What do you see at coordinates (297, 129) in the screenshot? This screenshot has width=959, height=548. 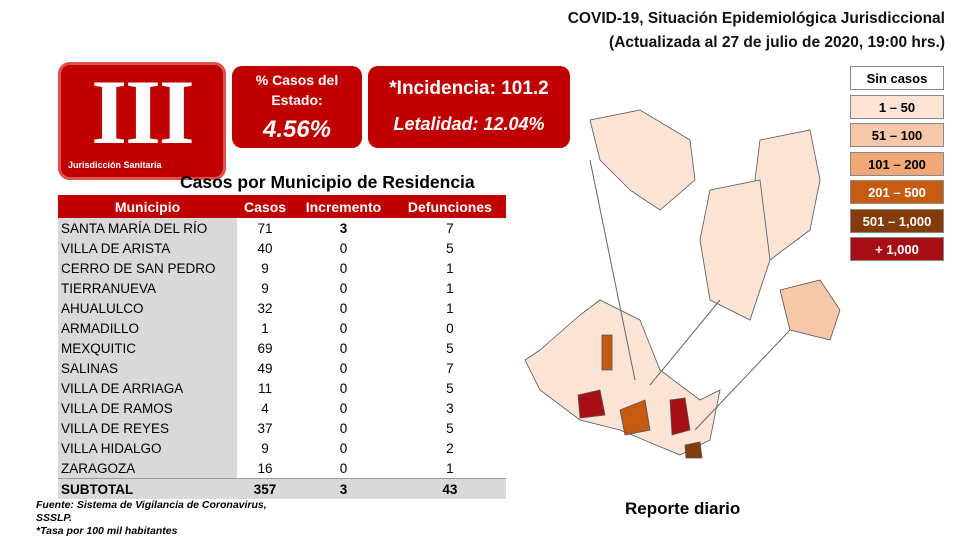 I see `state-share-value: 4.56%` at bounding box center [297, 129].